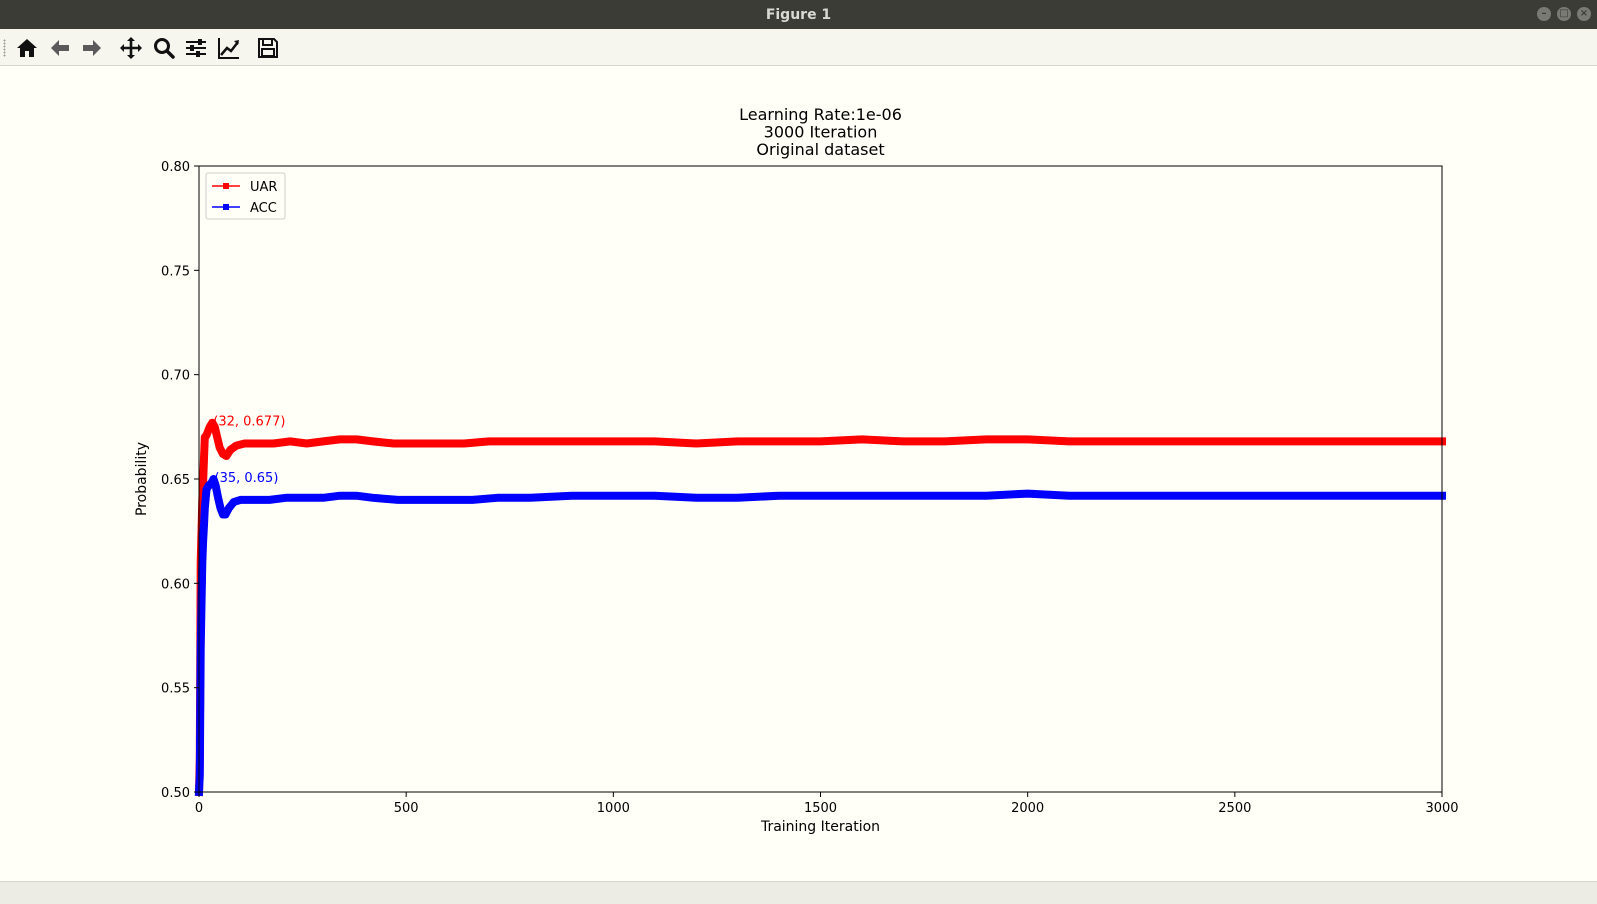 This screenshot has width=1597, height=904. I want to click on x-tick-label: 1000, so click(613, 808).